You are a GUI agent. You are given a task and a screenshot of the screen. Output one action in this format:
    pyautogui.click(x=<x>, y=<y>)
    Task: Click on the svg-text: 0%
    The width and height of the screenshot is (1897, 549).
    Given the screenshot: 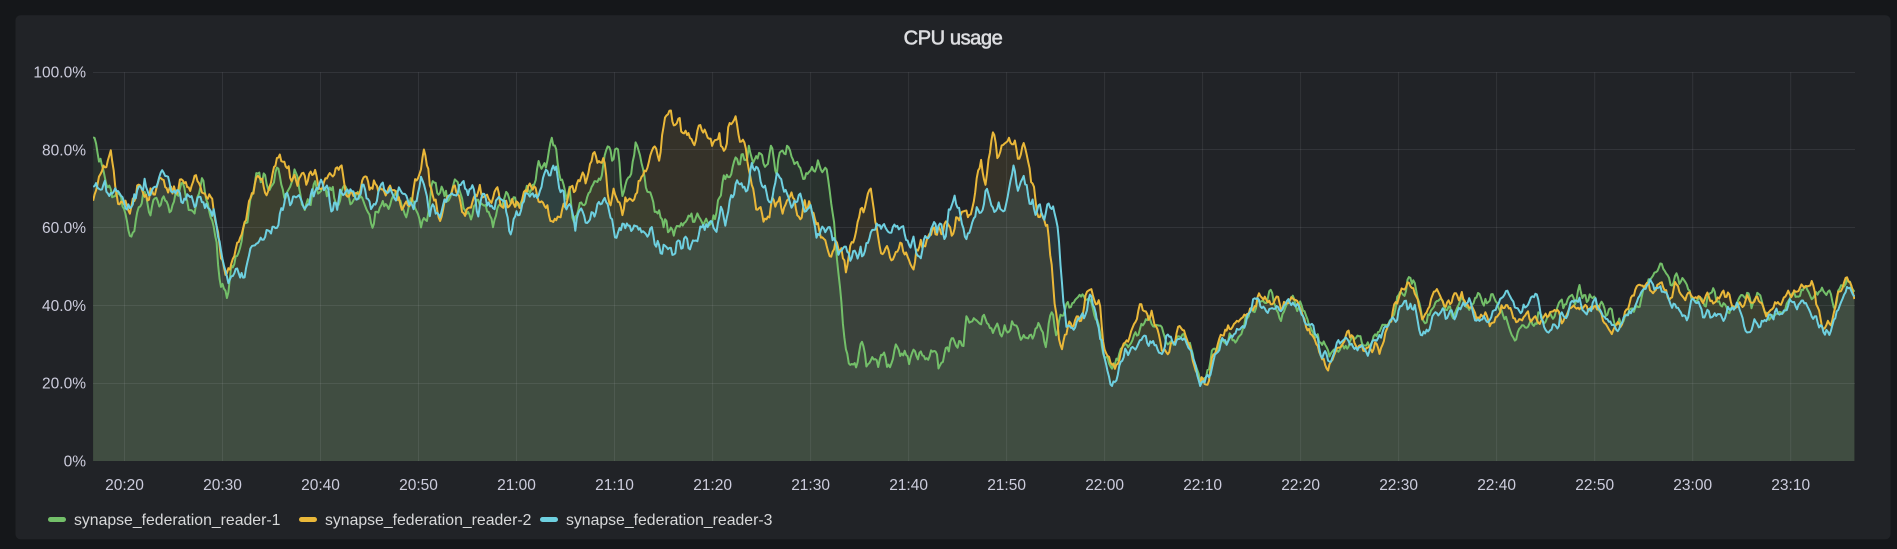 What is the action you would take?
    pyautogui.click(x=75, y=462)
    